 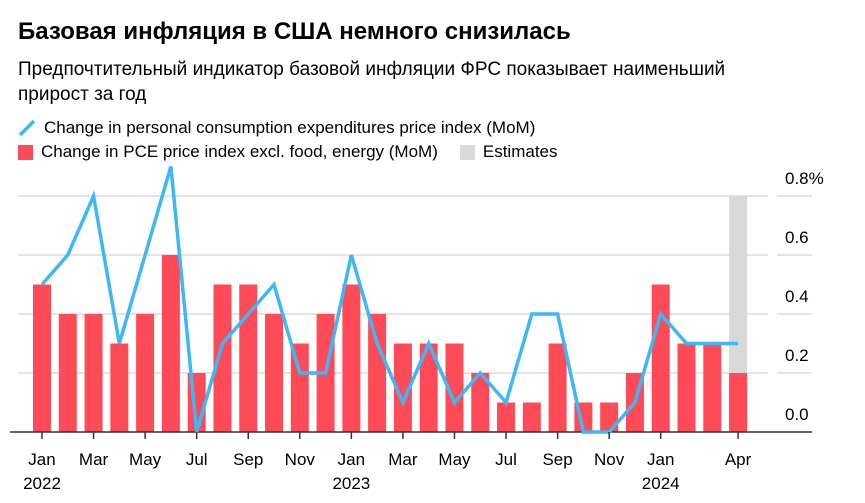 What do you see at coordinates (804, 178) in the screenshot?
I see `y-tick-label: 0.8%` at bounding box center [804, 178].